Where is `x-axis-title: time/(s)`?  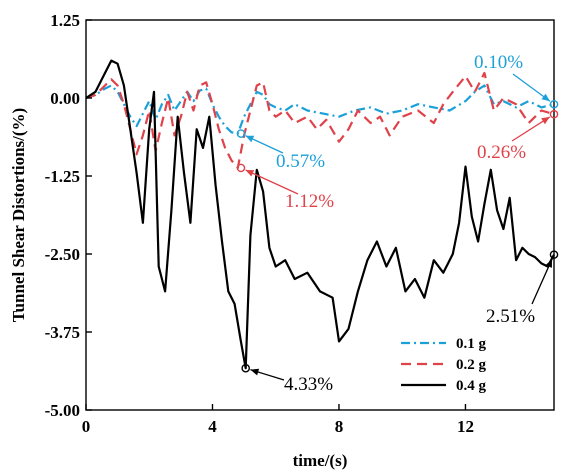 x-axis-title: time/(s) is located at coordinates (320, 460).